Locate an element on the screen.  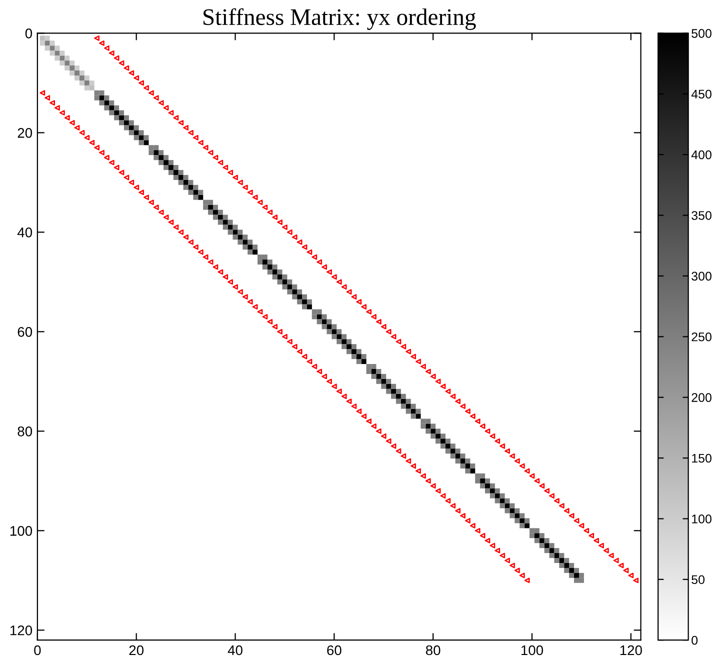
color-bar-label: 200 is located at coordinates (702, 397).